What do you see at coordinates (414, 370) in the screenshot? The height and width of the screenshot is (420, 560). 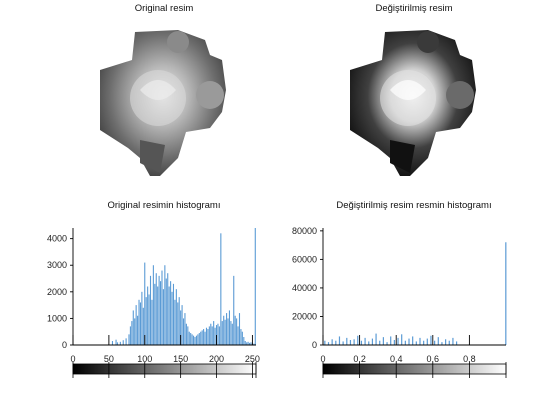 I see `hist2-colorbar-ticks` at bounding box center [414, 370].